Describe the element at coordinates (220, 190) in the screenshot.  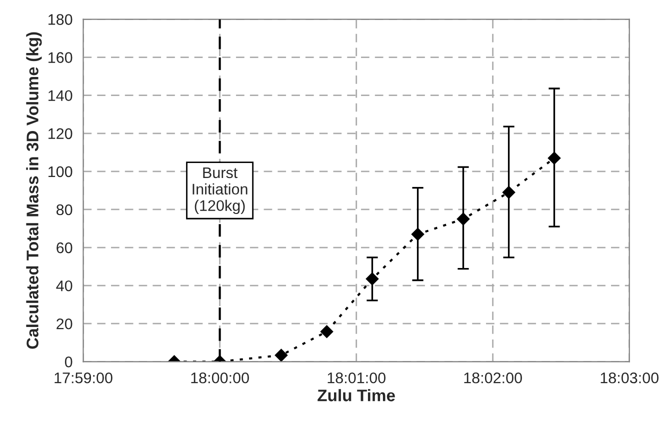
I see `ref-line-label: Burst Initiation (120kg)` at that location.